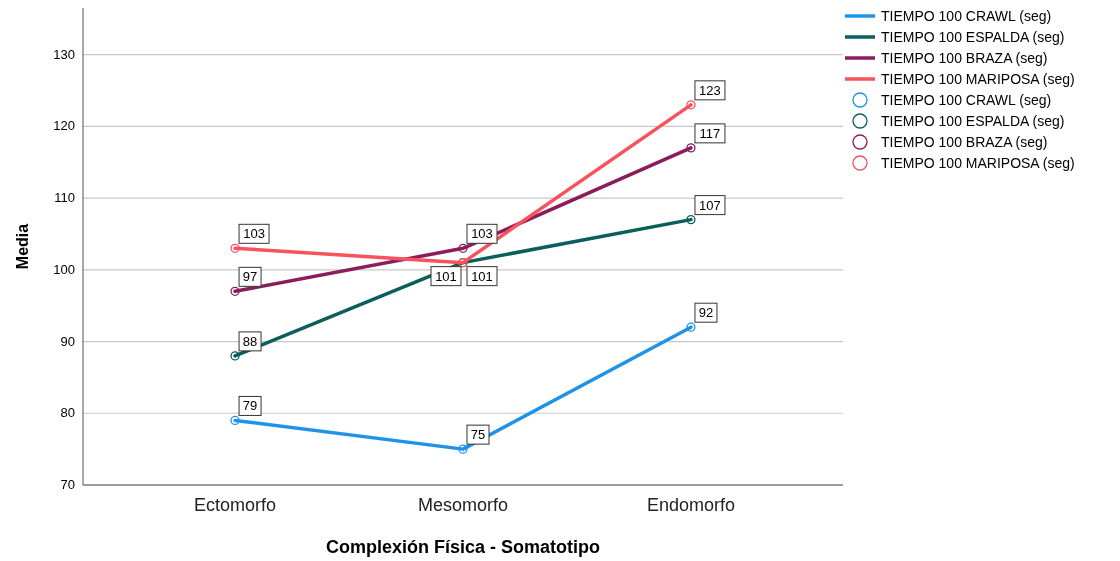  Describe the element at coordinates (710, 133) in the screenshot. I see `data-label: 117` at that location.